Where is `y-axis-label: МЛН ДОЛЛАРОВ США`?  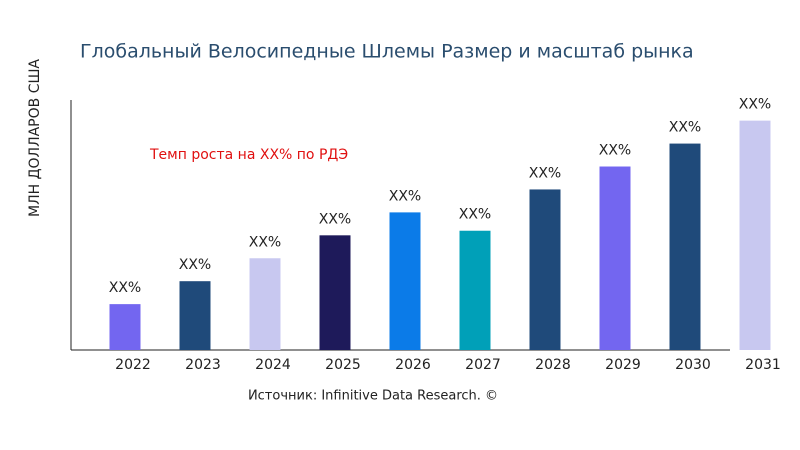 y-axis-label: МЛН ДОЛЛАРОВ США is located at coordinates (35, 138).